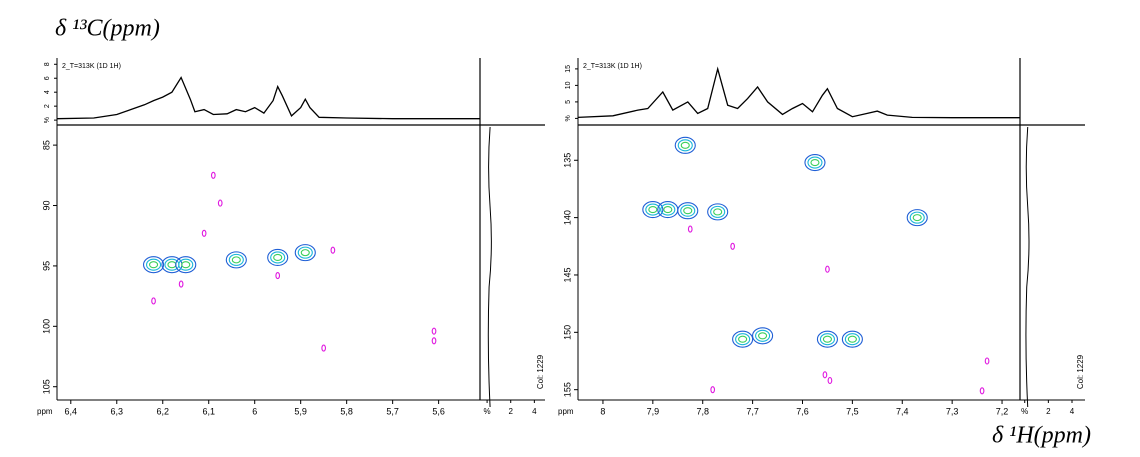 The height and width of the screenshot is (457, 1140). What do you see at coordinates (702, 411) in the screenshot?
I see `x-tick-label: 7,8` at bounding box center [702, 411].